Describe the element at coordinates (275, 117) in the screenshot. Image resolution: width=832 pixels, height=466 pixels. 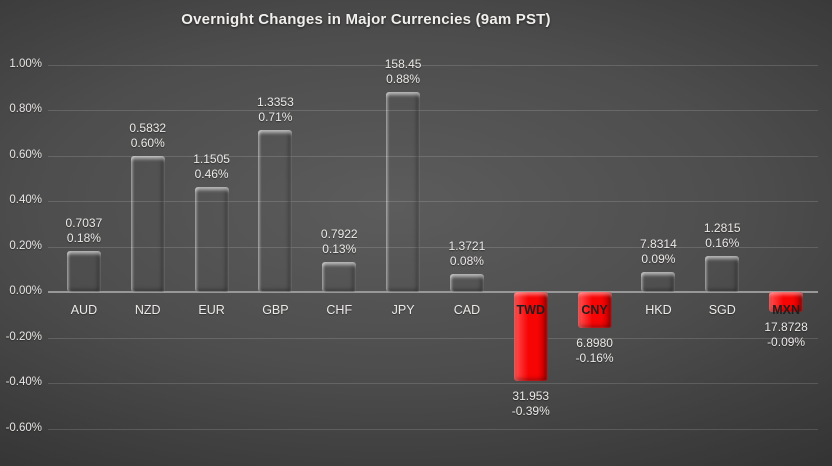
I see `change-percent: 0.71%` at that location.